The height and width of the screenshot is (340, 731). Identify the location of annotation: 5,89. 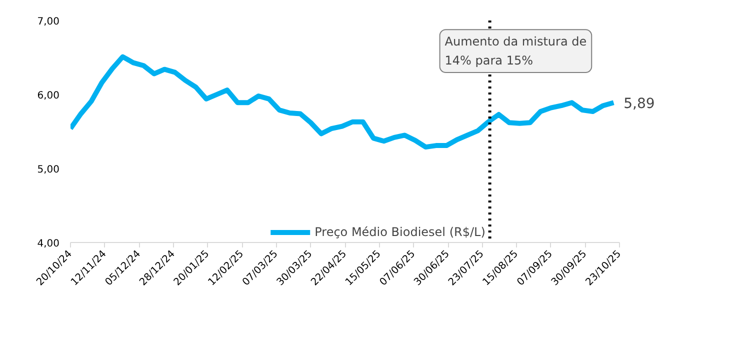
(639, 104).